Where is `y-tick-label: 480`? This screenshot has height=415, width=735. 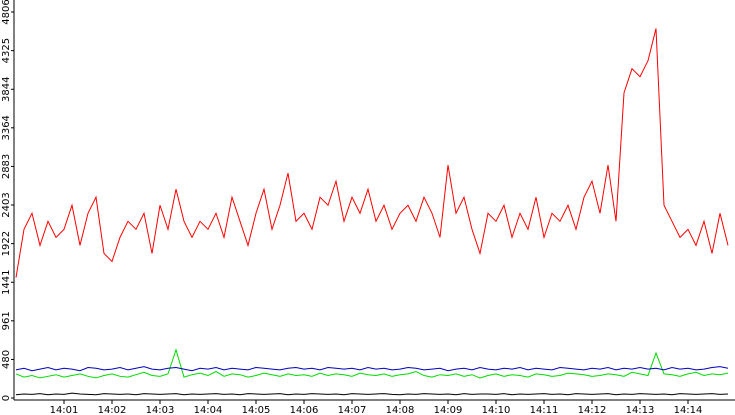 y-tick-label: 480 is located at coordinates (6, 359).